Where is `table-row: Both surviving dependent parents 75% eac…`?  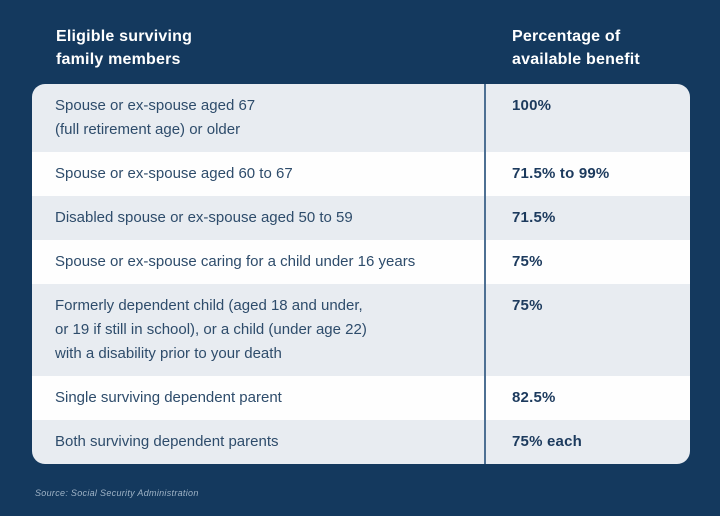 table-row: Both surviving dependent parents 75% eac… is located at coordinates (361, 442).